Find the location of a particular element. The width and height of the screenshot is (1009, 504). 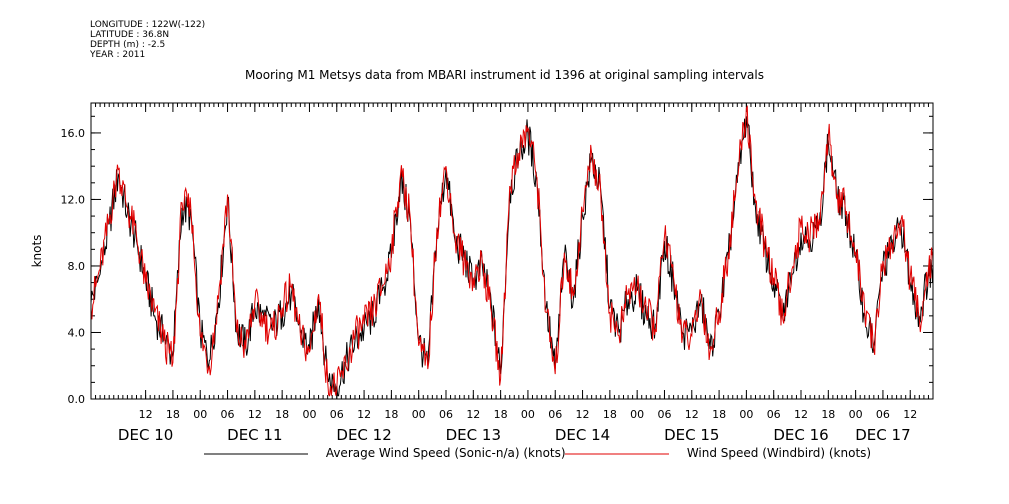

legend-item-0: Average Wind Speed (Sonic-n/a) (knots) is located at coordinates (385, 453).